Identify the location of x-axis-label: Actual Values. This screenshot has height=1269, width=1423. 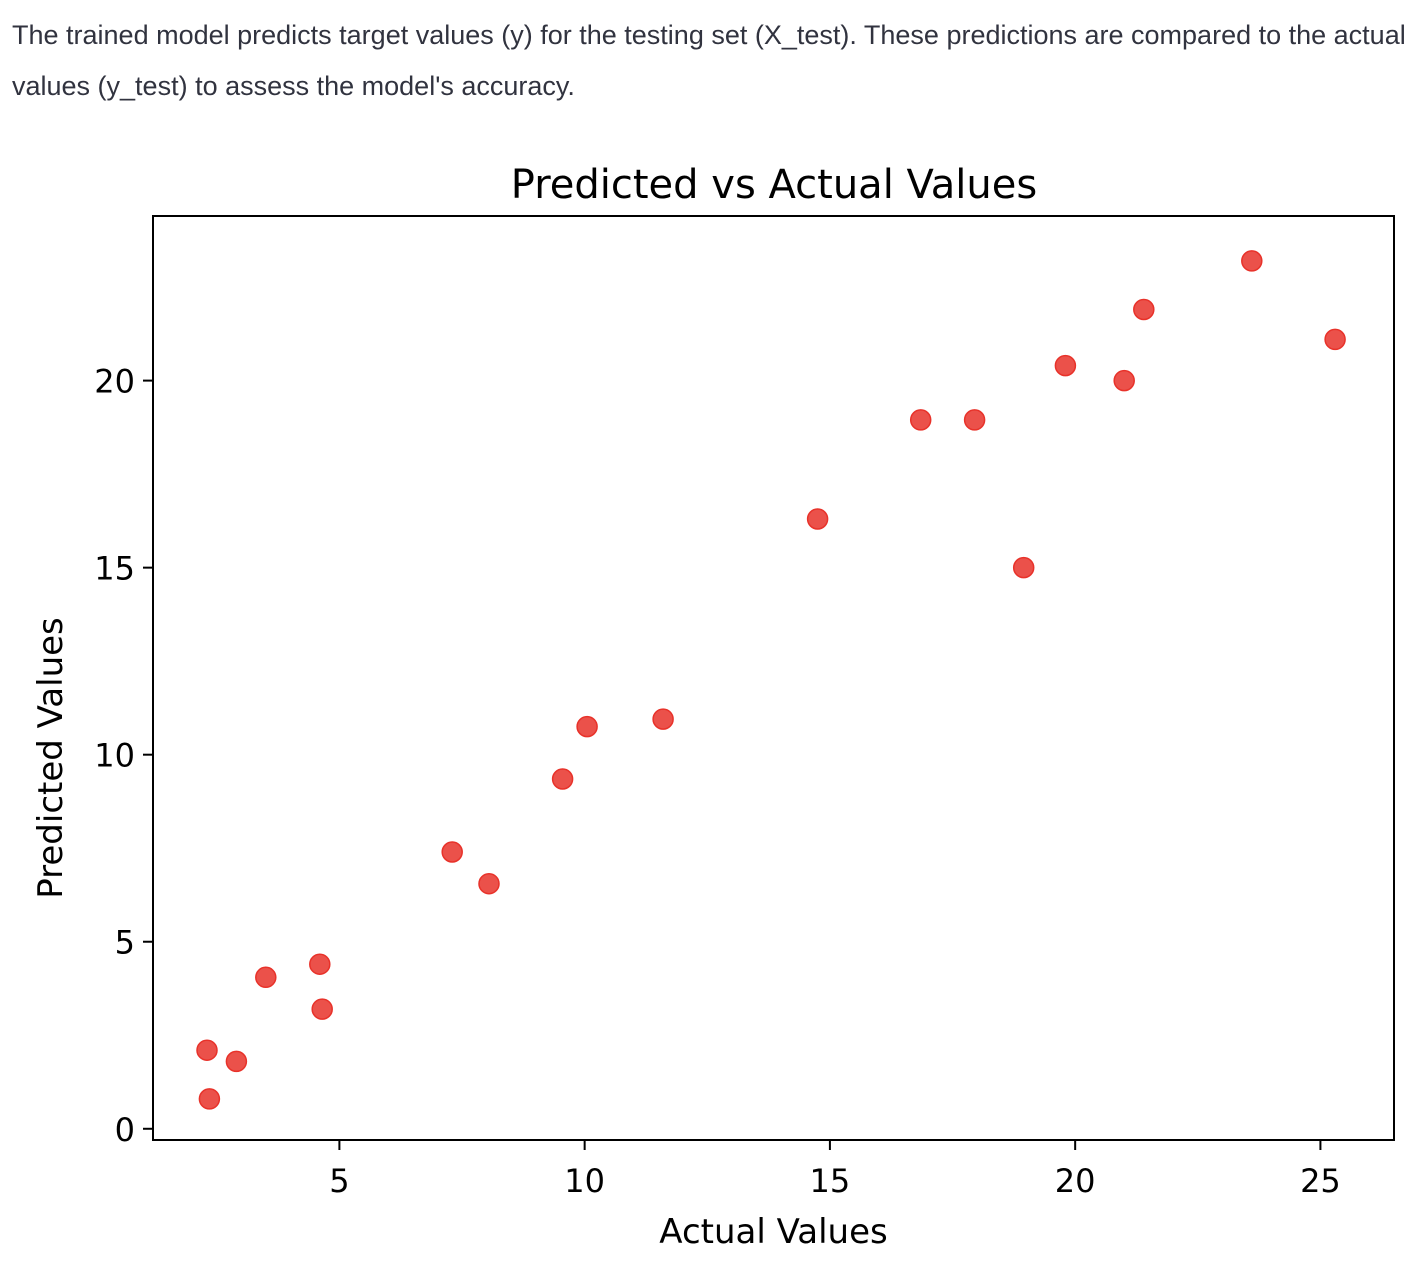
(773, 1232).